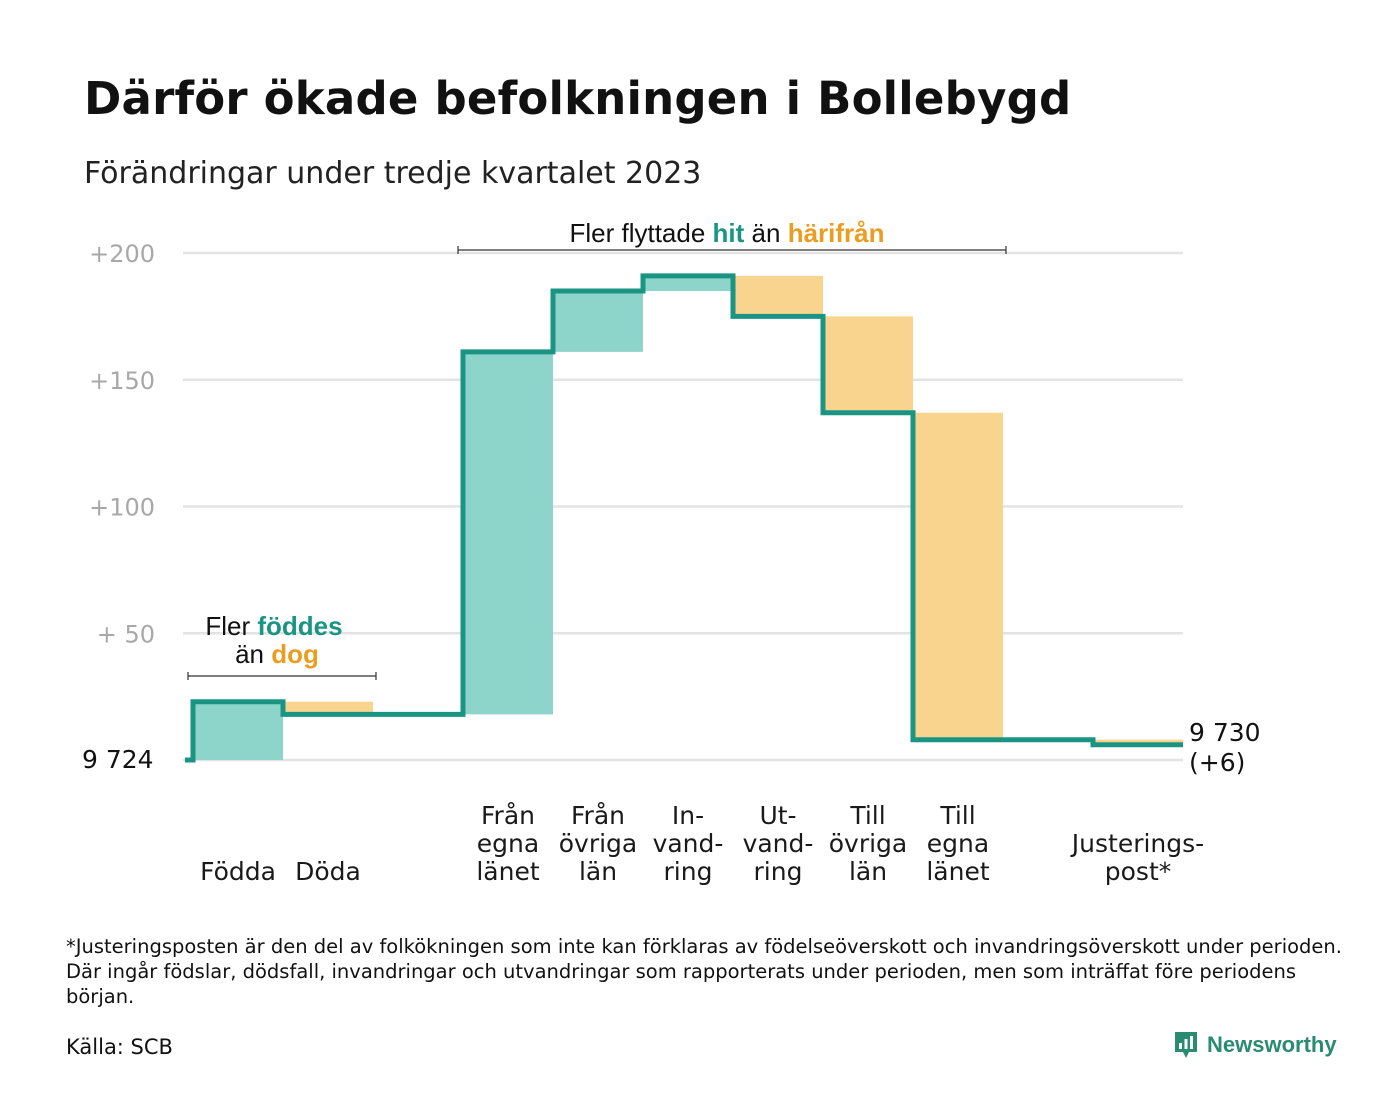 The height and width of the screenshot is (1120, 1400). I want to click on category-label: Justerings-post*, so click(1137, 857).